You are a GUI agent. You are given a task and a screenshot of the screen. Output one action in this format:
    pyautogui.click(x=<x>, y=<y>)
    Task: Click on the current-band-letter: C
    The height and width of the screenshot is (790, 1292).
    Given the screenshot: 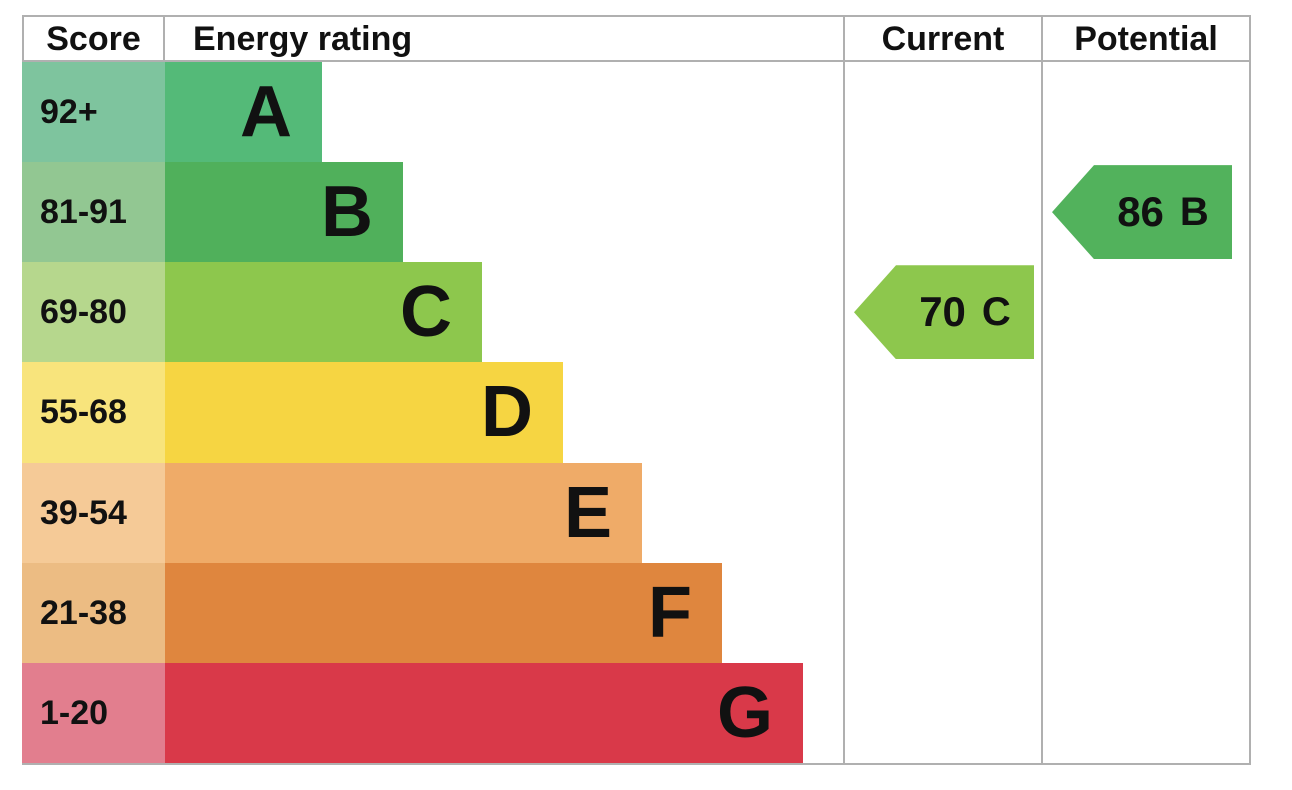 What is the action you would take?
    pyautogui.click(x=996, y=312)
    